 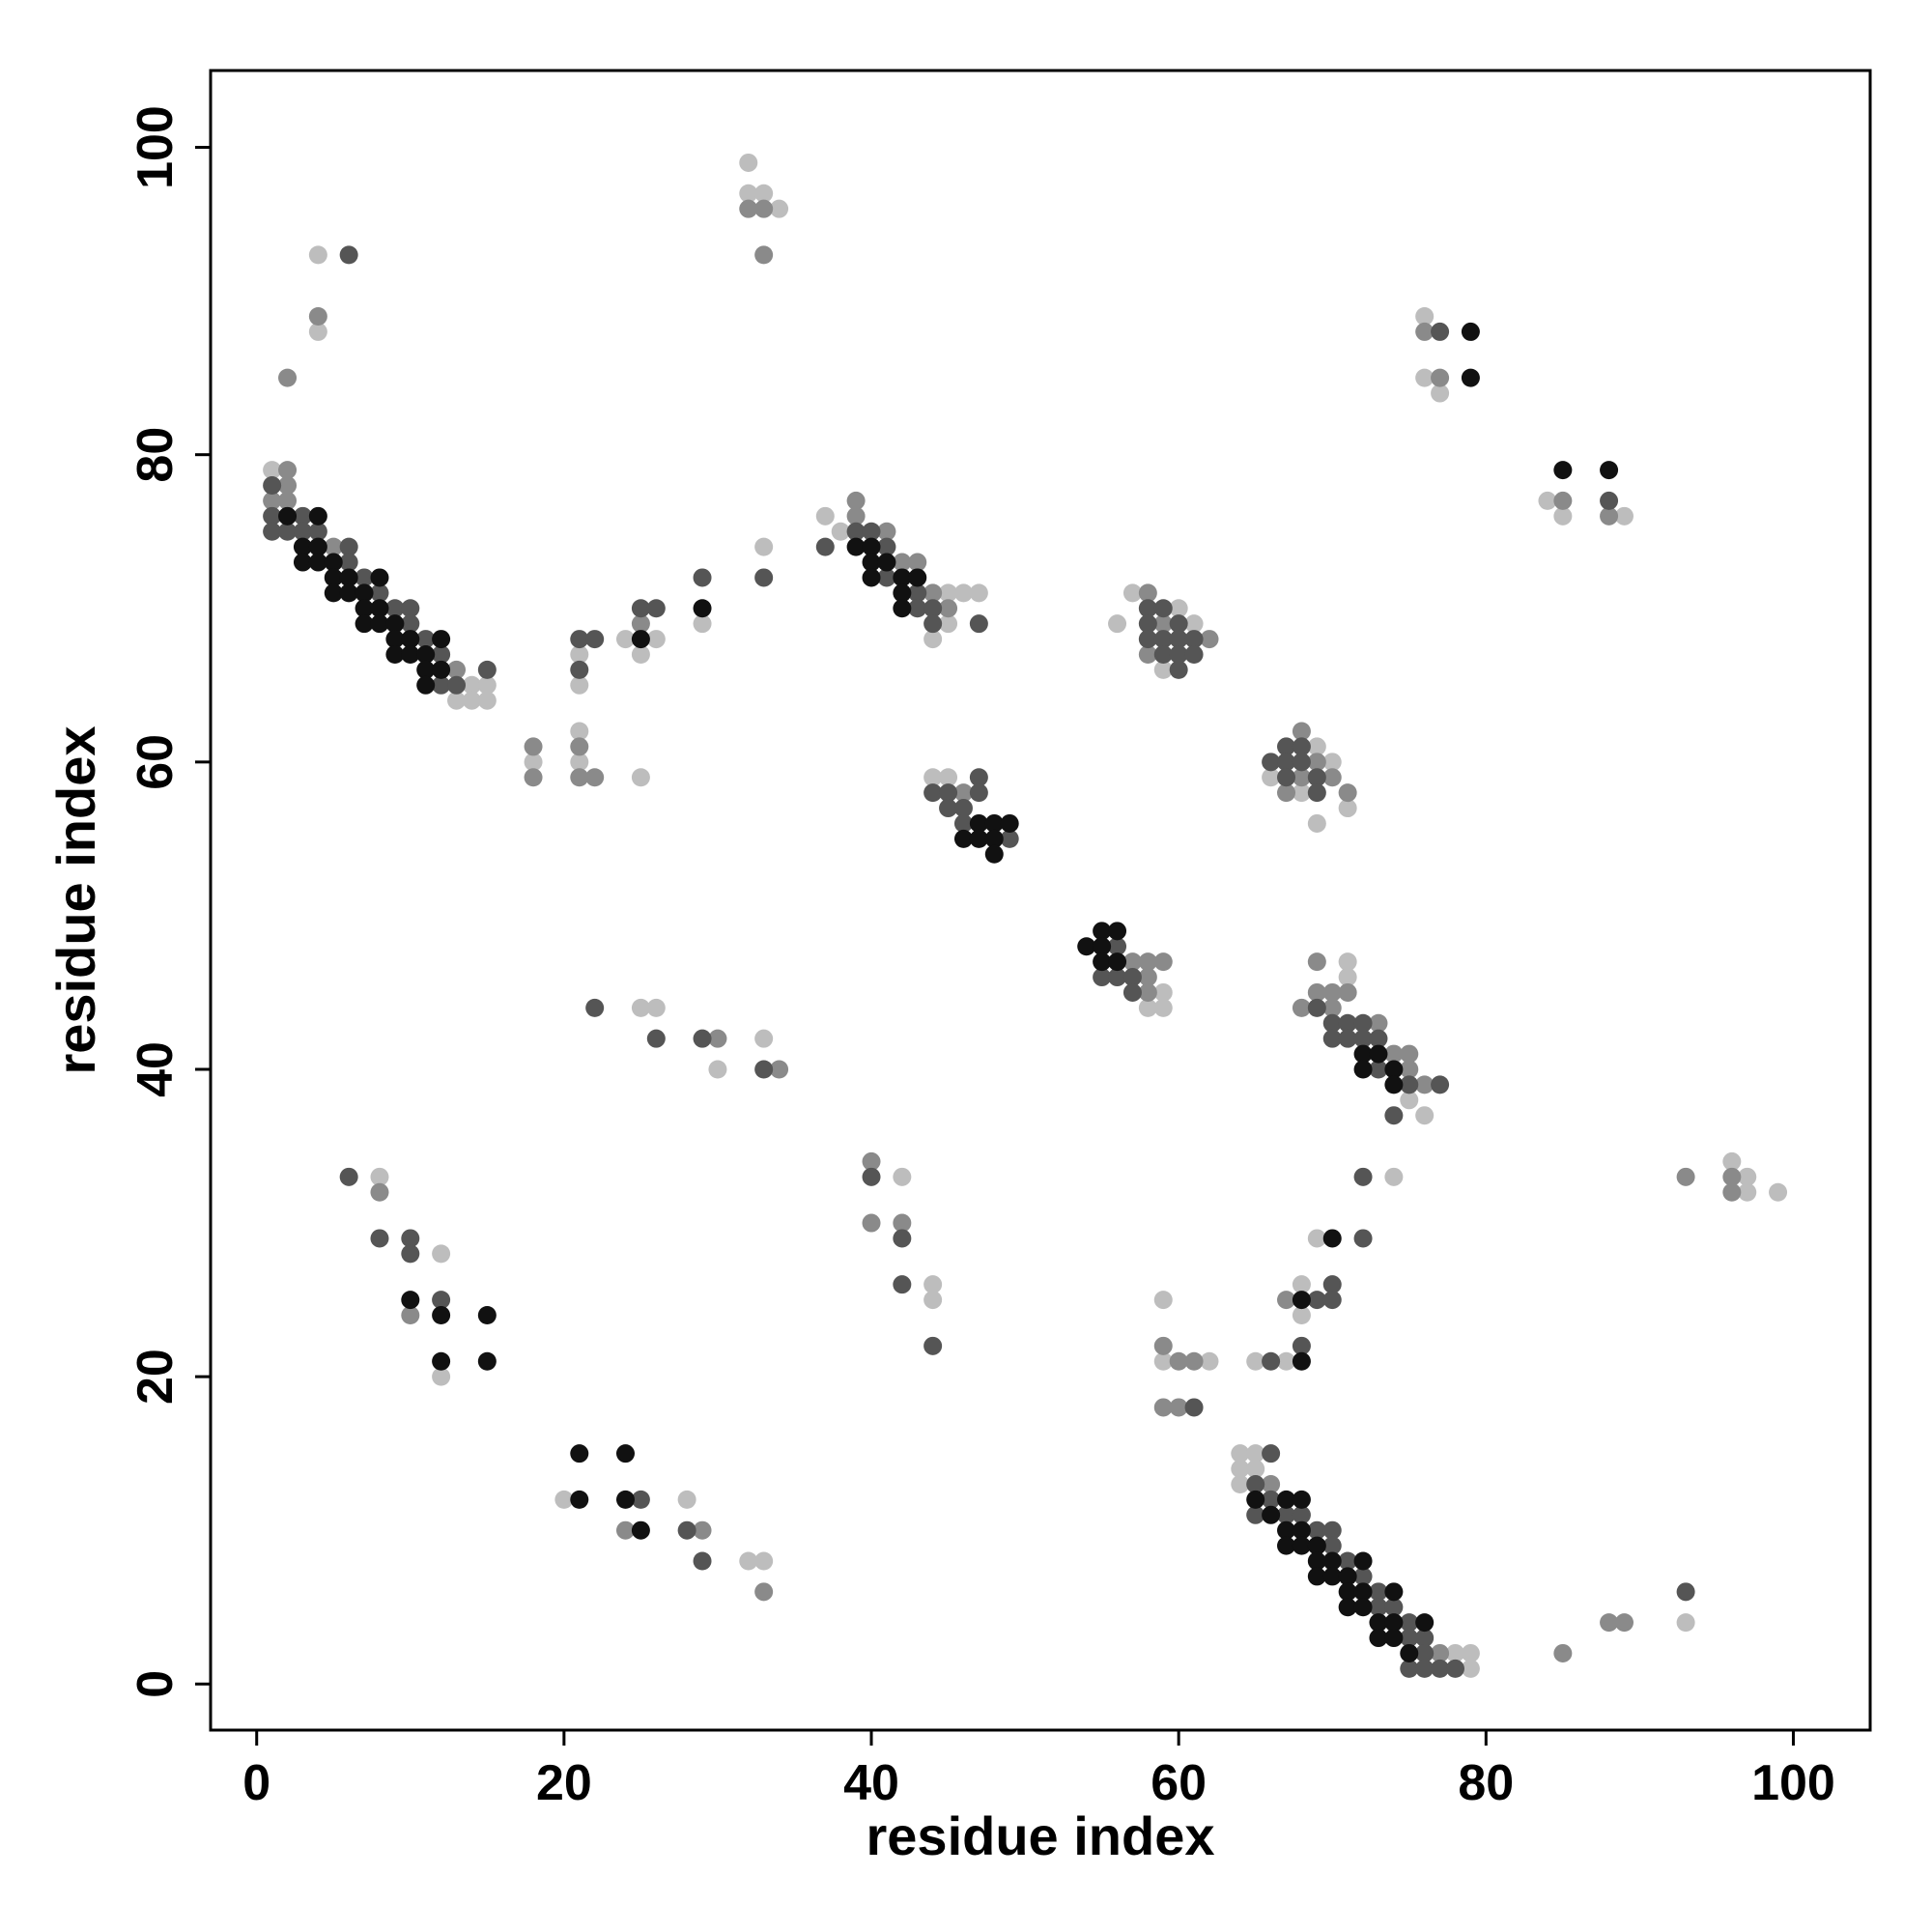 I want to click on x-axis-title: residue index, so click(x=1040, y=1835).